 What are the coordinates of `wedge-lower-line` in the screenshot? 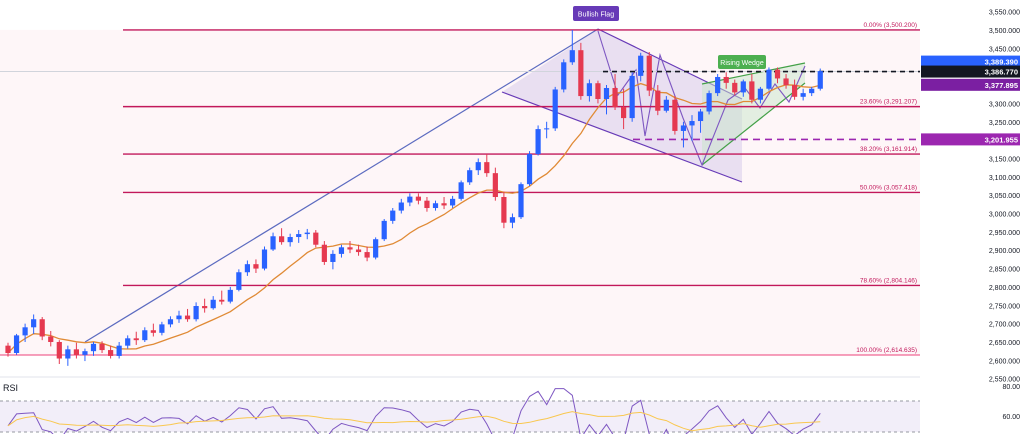 It's located at (753, 124).